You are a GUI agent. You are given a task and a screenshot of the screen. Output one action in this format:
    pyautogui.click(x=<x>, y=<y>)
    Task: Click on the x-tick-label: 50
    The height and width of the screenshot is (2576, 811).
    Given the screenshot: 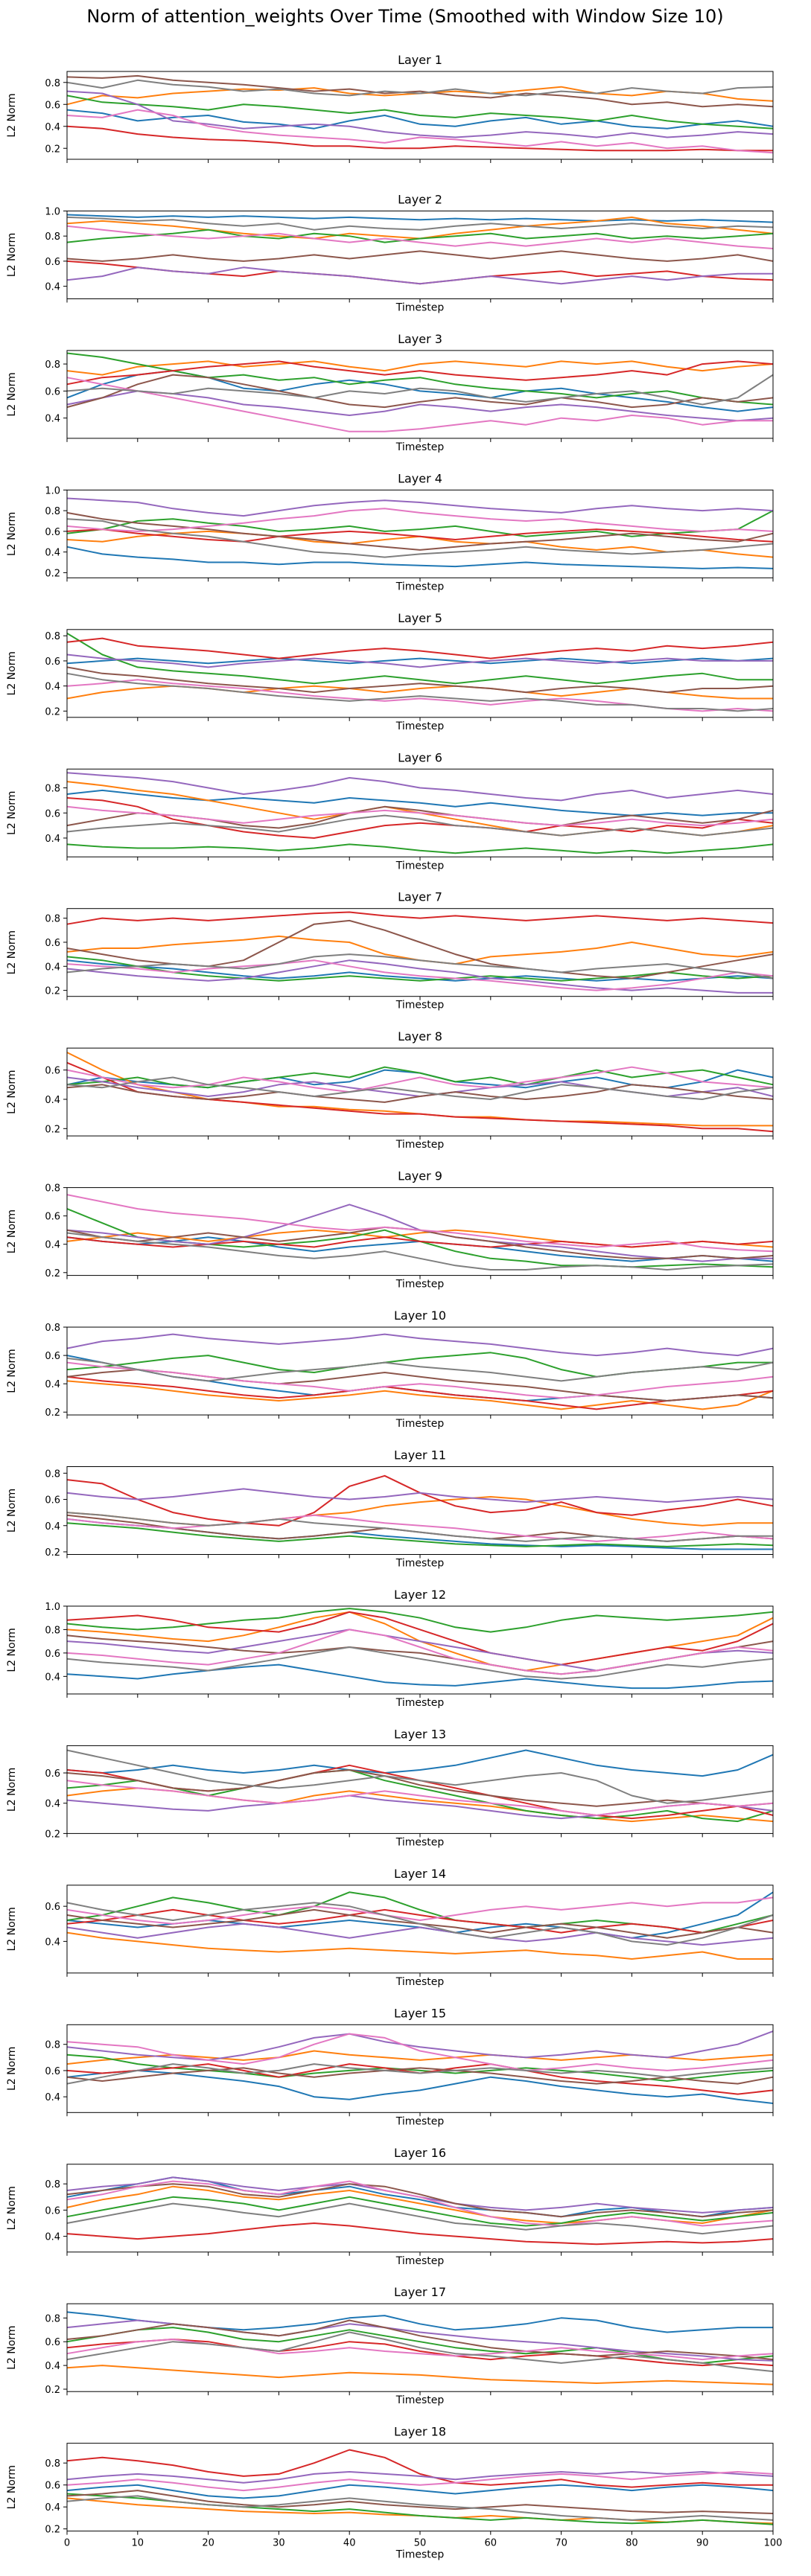 What is the action you would take?
    pyautogui.click(x=420, y=2543)
    